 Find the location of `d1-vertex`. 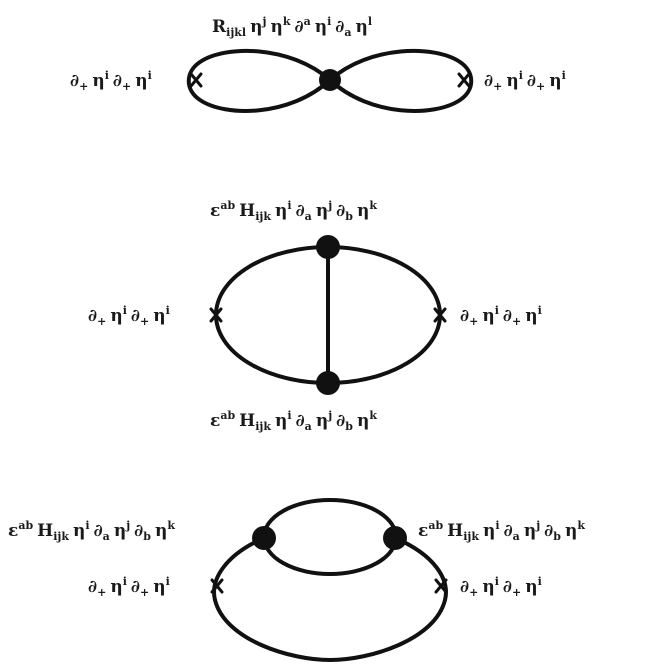

d1-vertex is located at coordinates (330, 80).